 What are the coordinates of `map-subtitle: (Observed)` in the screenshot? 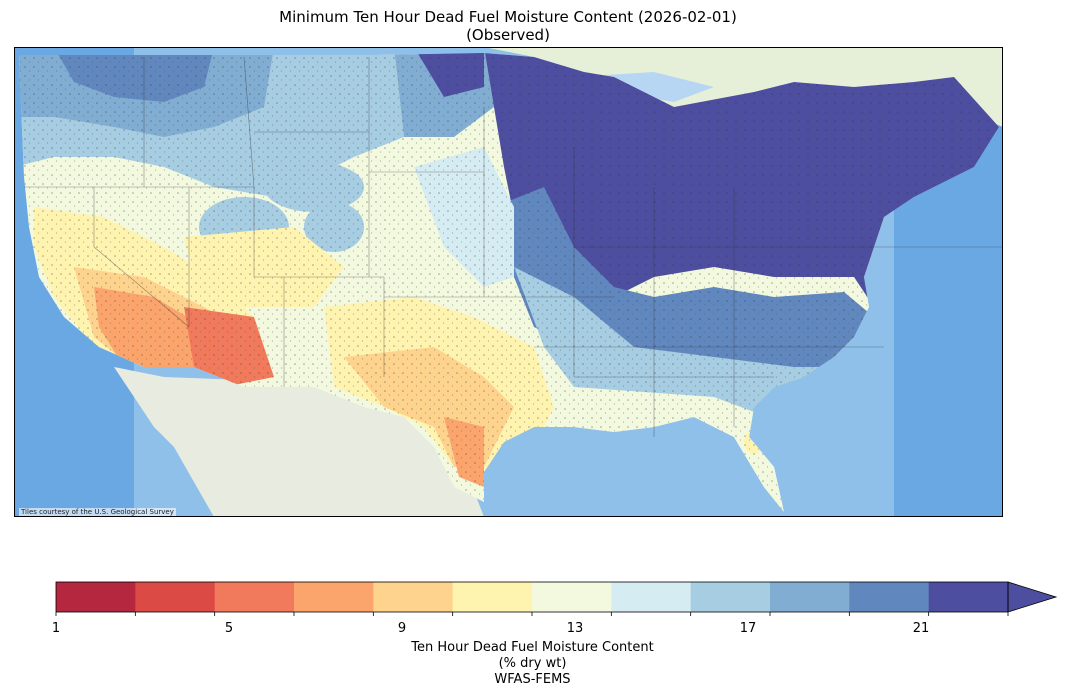 It's located at (508, 35).